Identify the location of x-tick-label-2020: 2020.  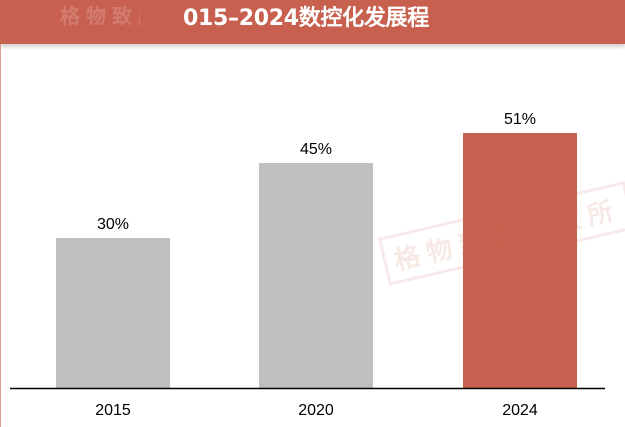
(316, 410).